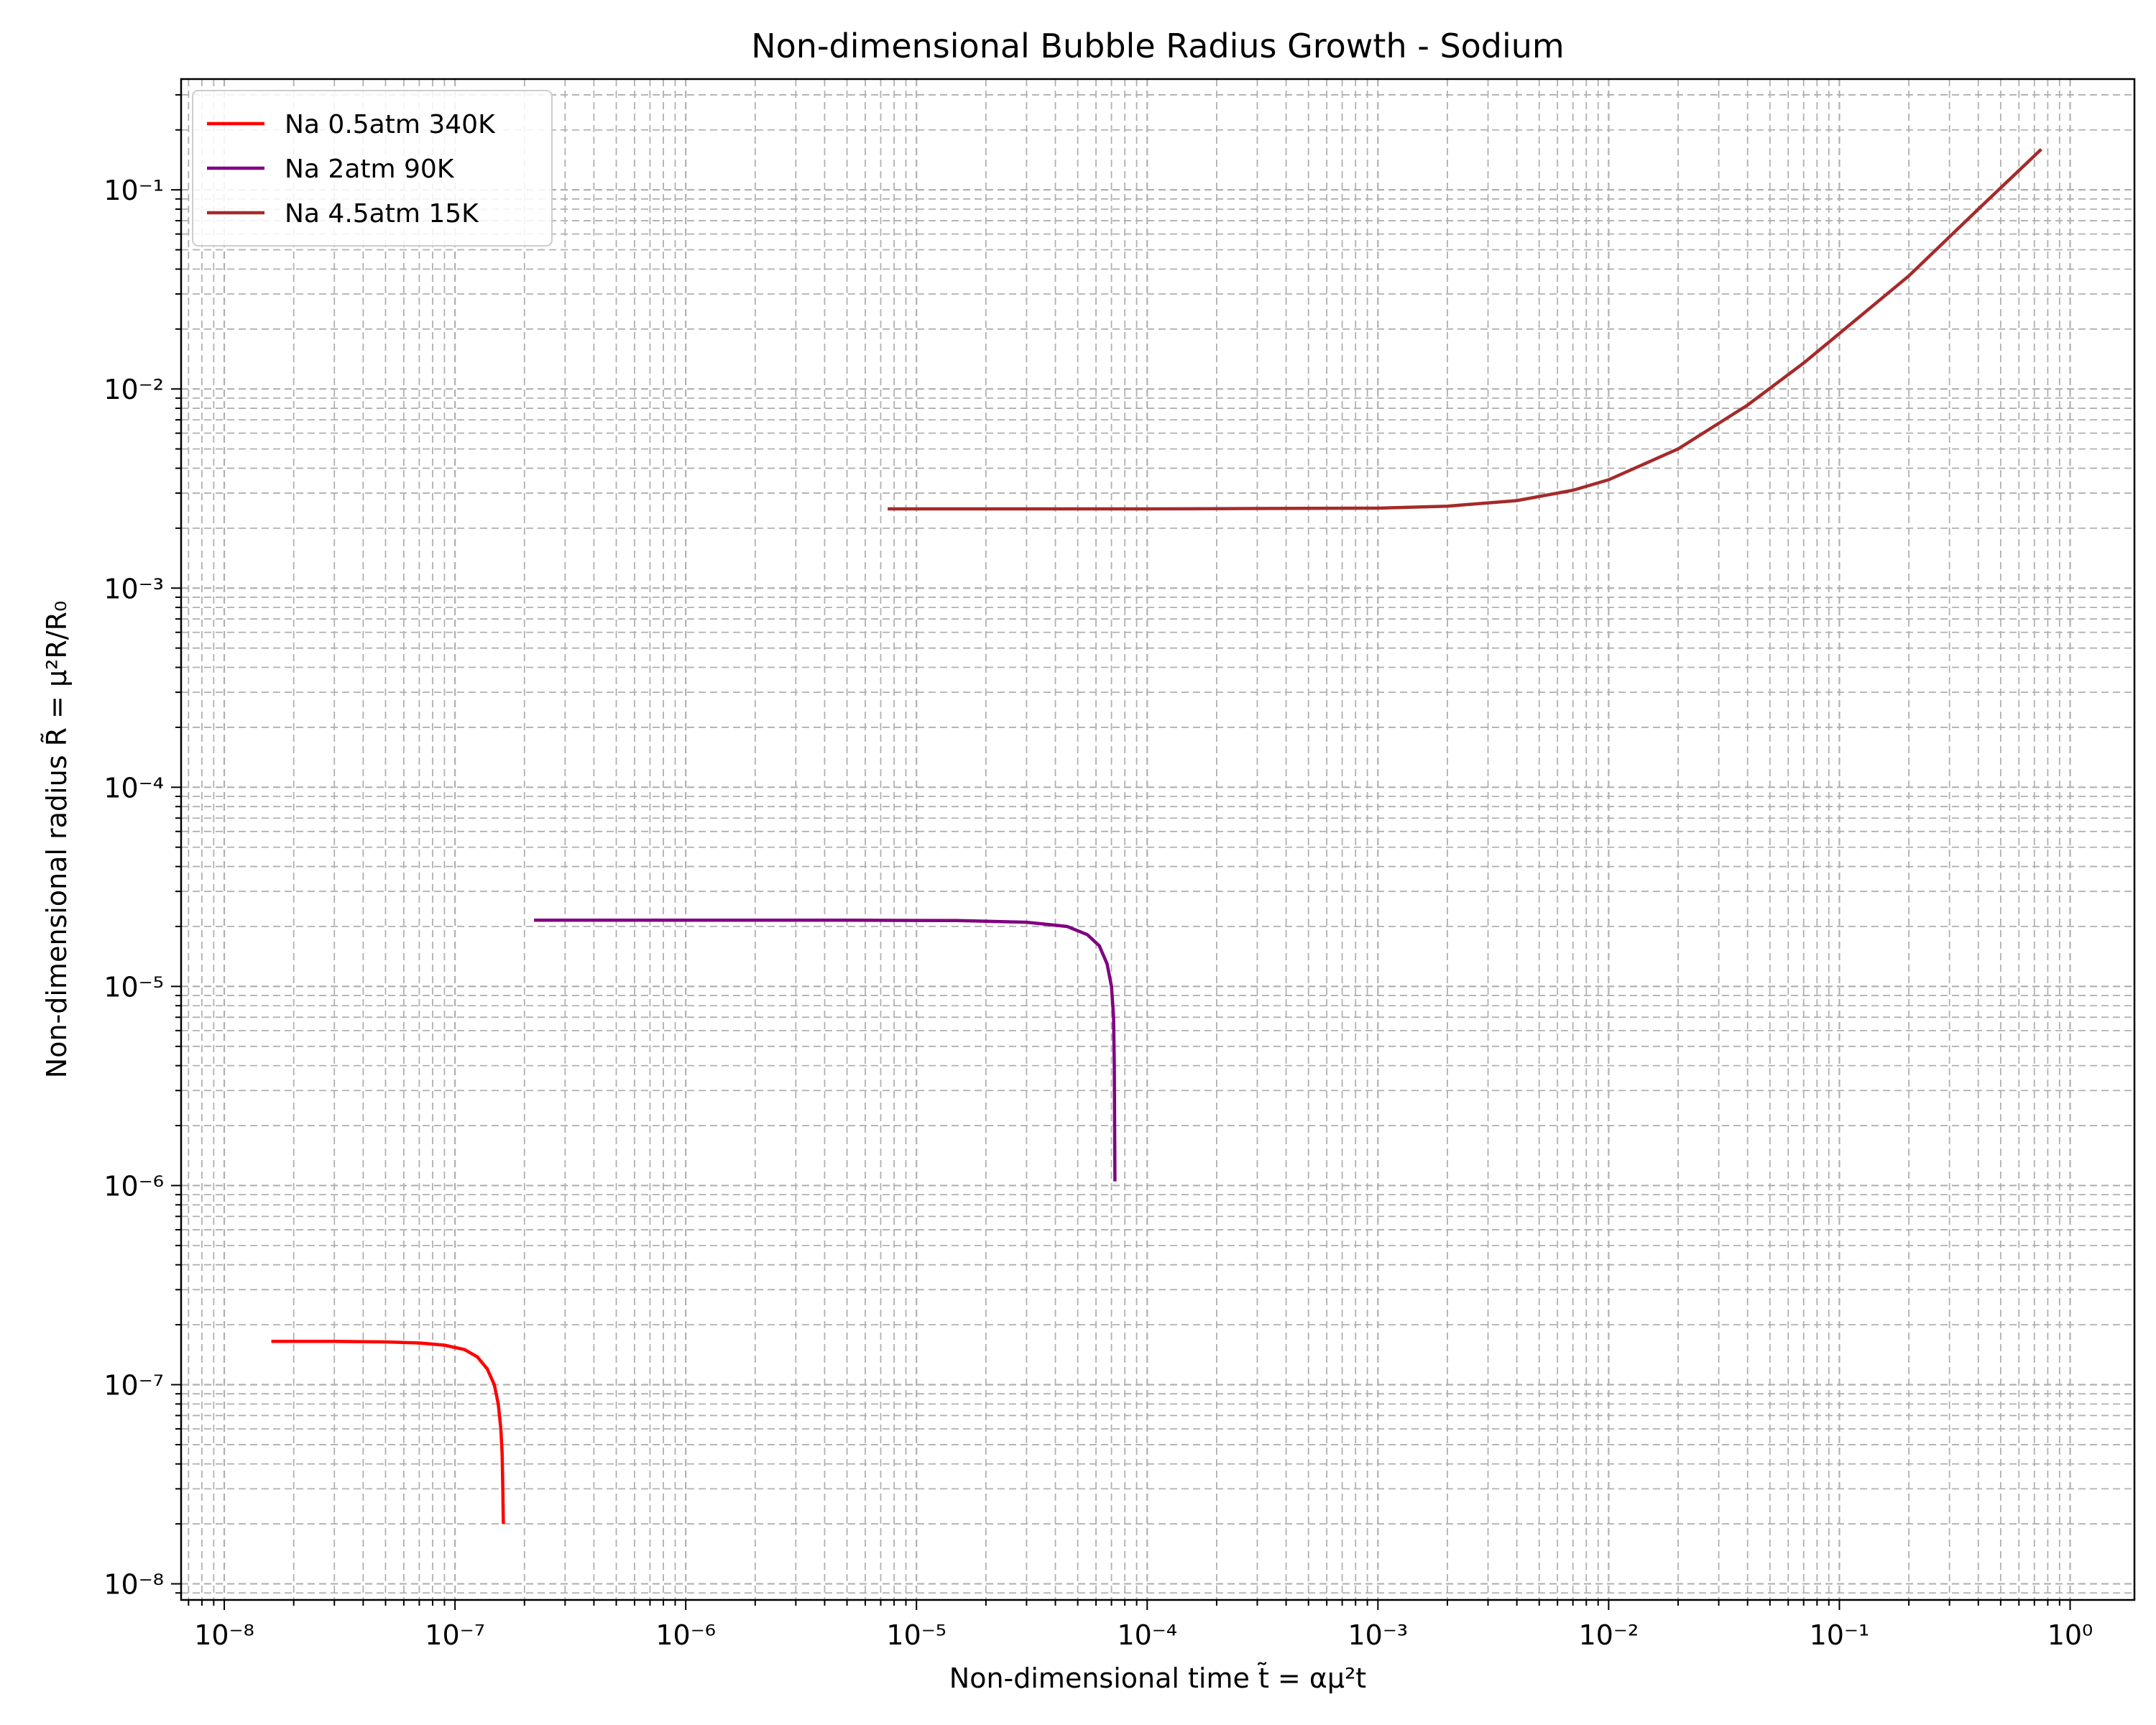  What do you see at coordinates (2070, 1635) in the screenshot?
I see `x-tick-label: 10⁰` at bounding box center [2070, 1635].